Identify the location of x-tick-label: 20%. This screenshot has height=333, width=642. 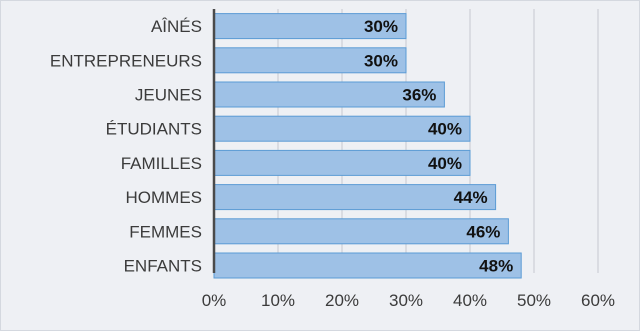
(342, 300).